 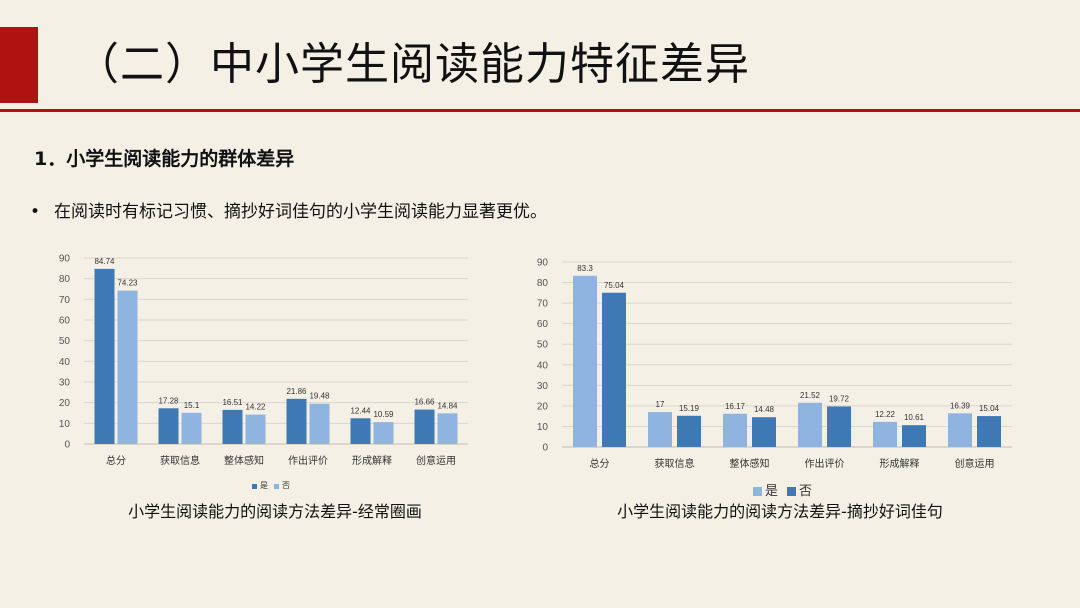 I want to click on data-label: 15.1, so click(x=192, y=405).